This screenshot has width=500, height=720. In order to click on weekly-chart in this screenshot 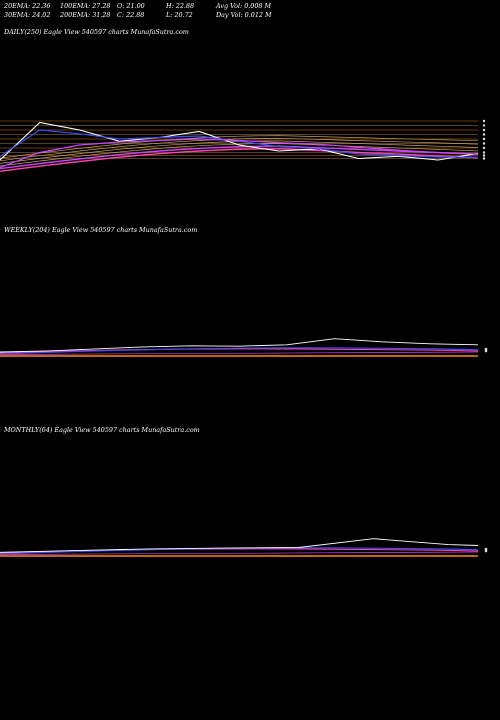, I will do `click(244, 347)`.